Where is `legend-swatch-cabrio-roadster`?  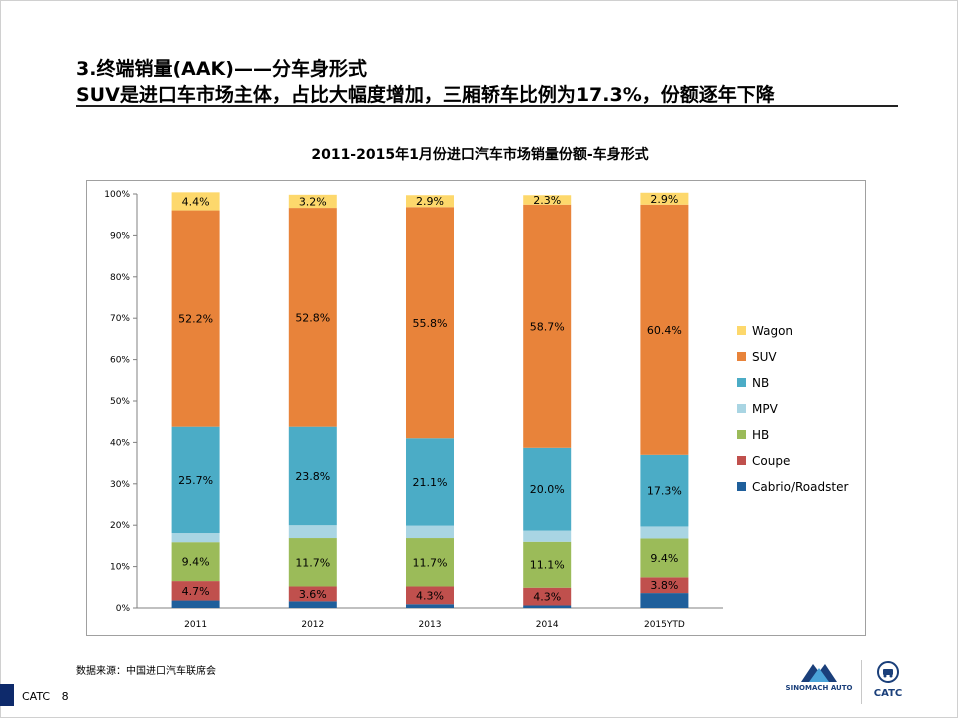 legend-swatch-cabrio-roadster is located at coordinates (741, 486).